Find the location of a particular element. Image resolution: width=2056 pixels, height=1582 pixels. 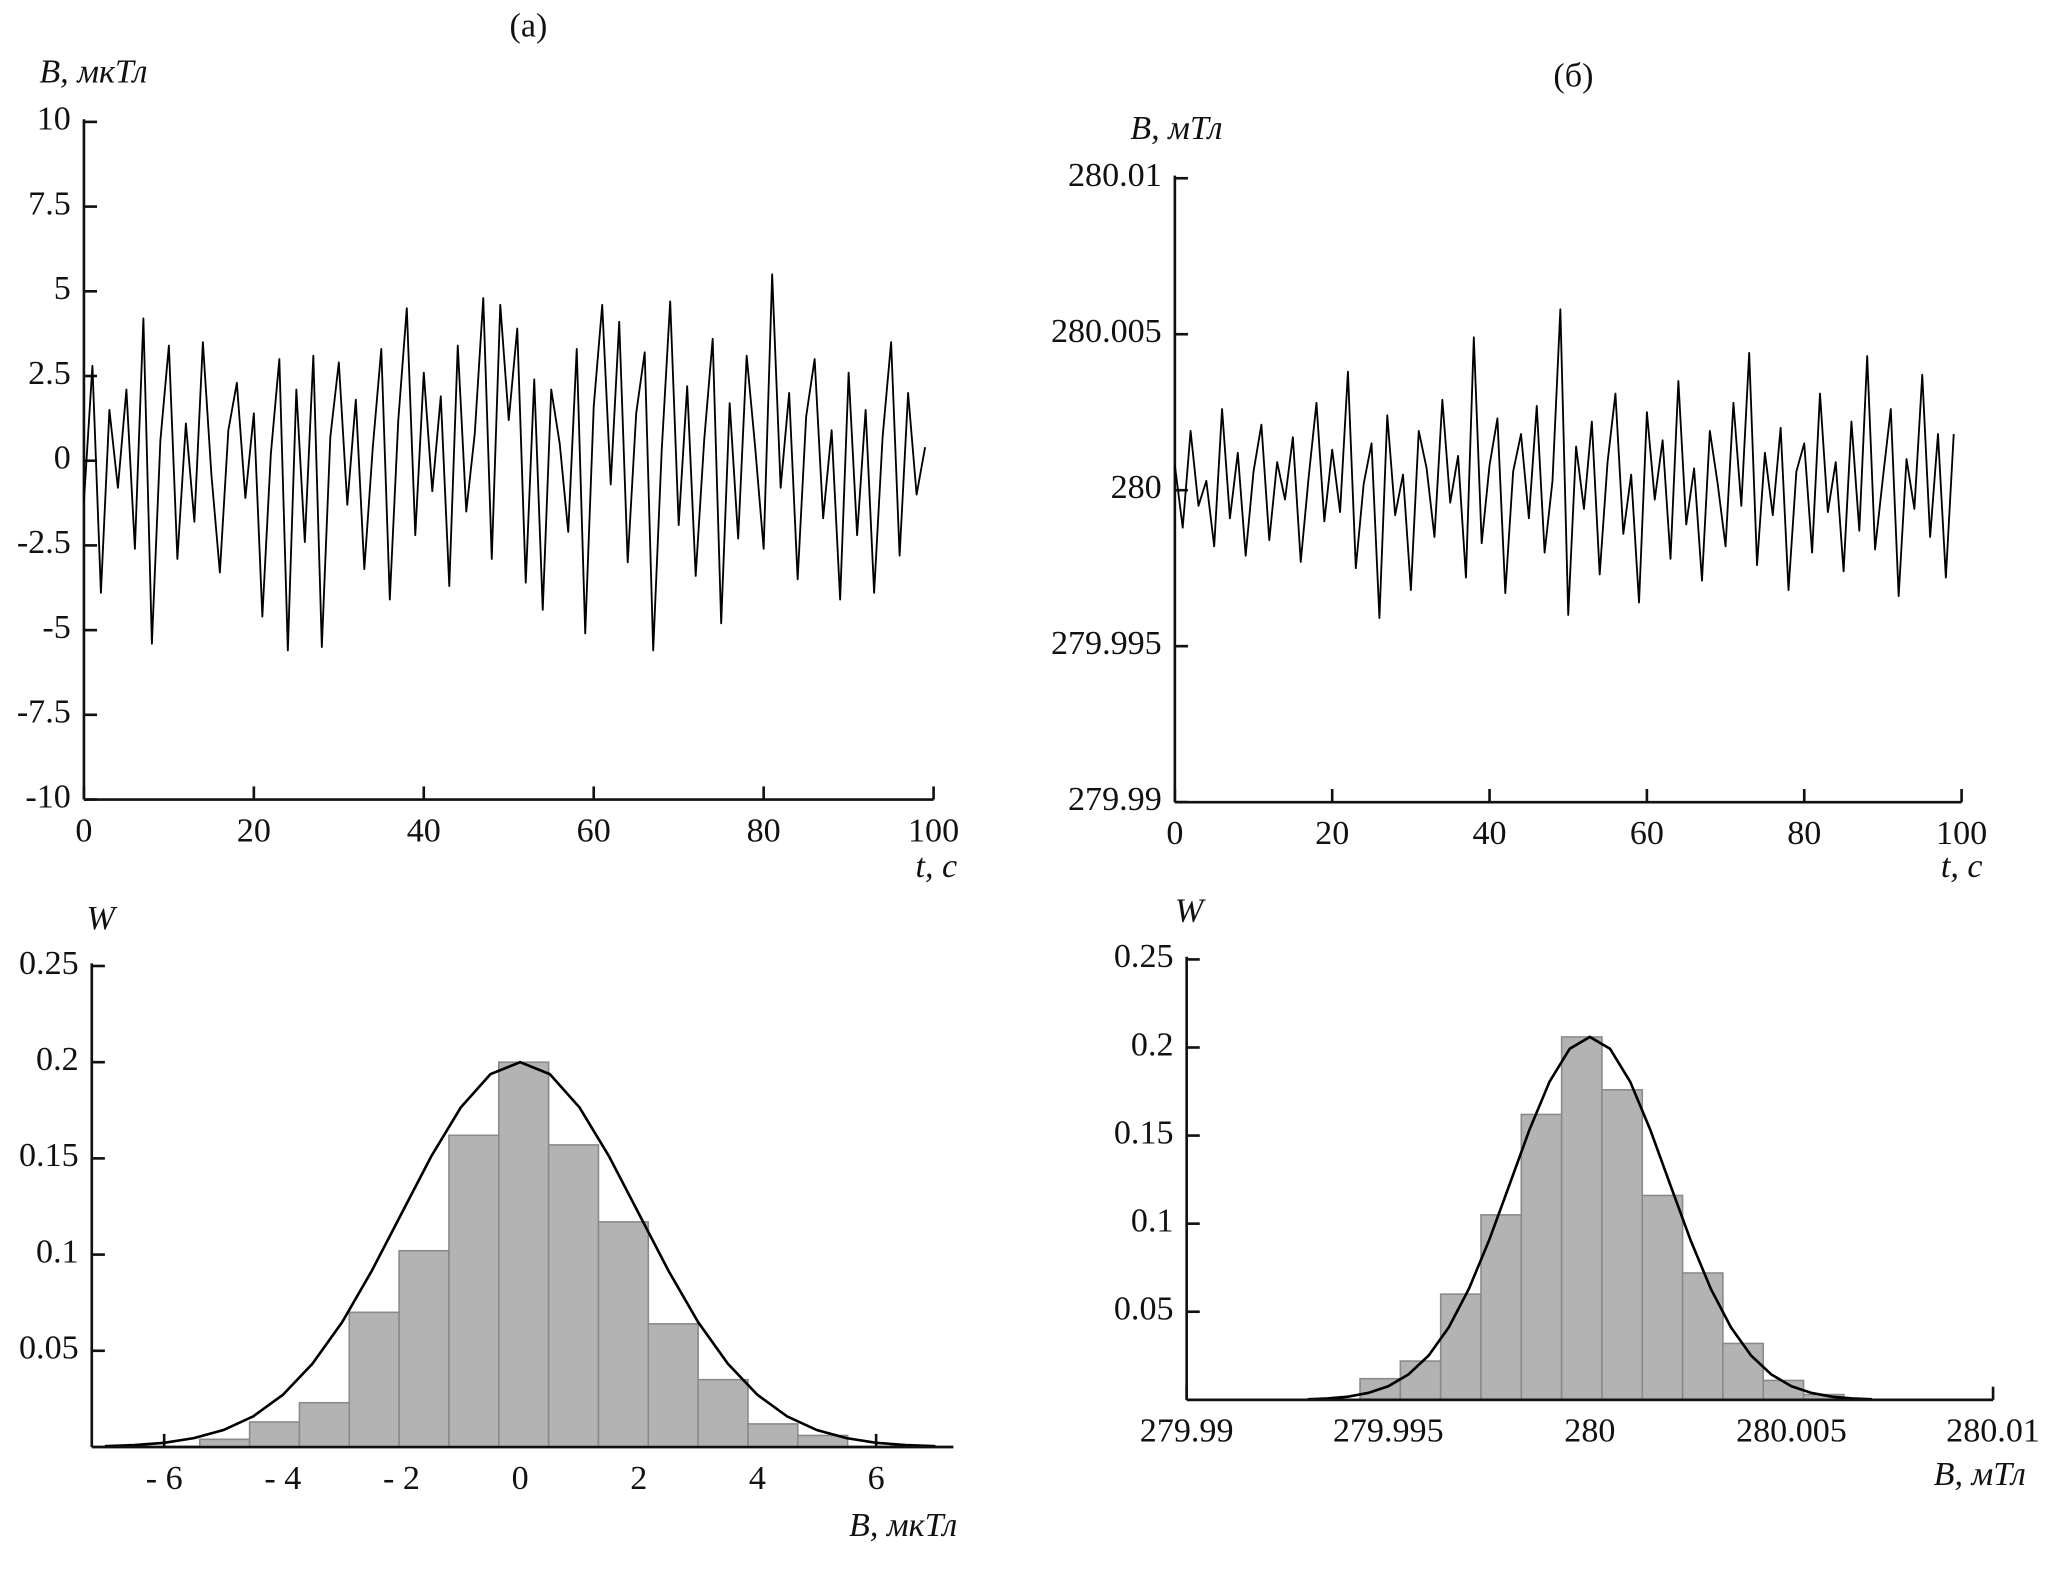

x-tick-label: - 2 is located at coordinates (401, 1478).